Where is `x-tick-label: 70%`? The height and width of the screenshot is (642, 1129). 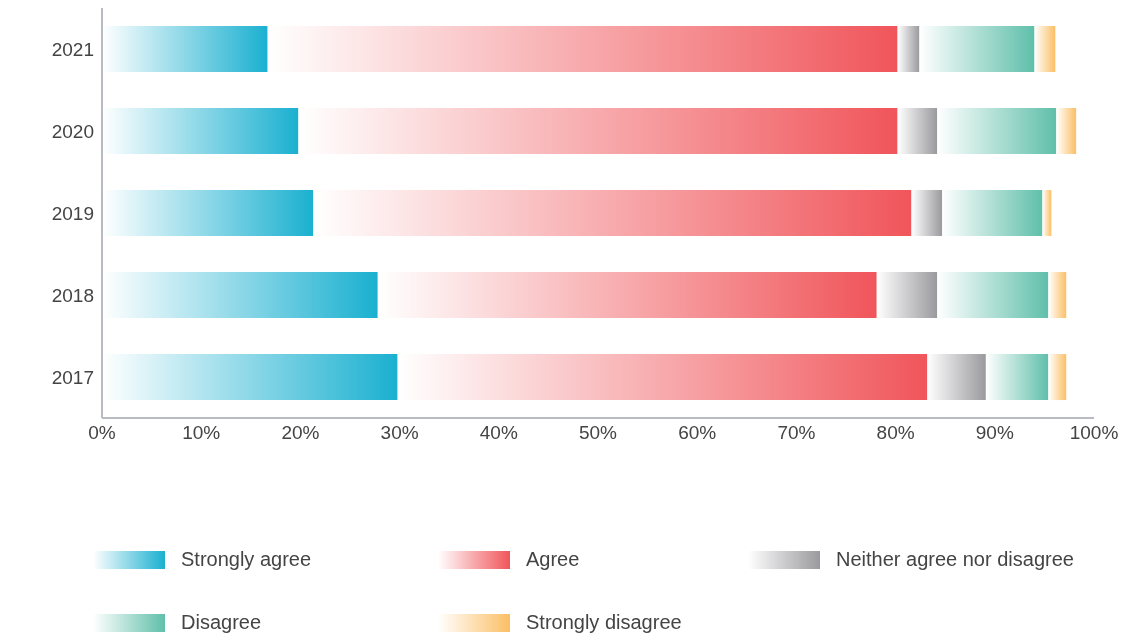
x-tick-label: 70% is located at coordinates (796, 433).